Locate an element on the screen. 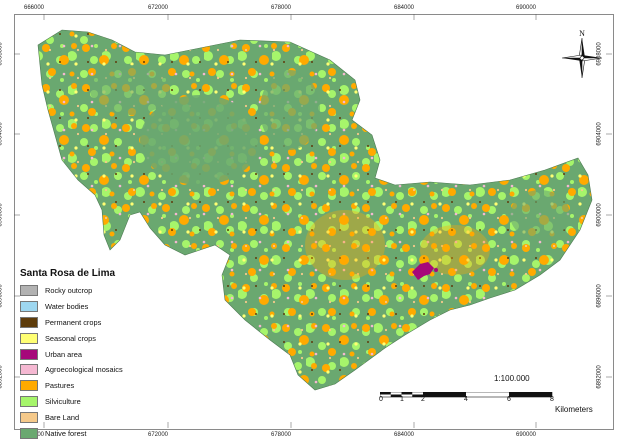  scale-number-0: 0 is located at coordinates (381, 399).